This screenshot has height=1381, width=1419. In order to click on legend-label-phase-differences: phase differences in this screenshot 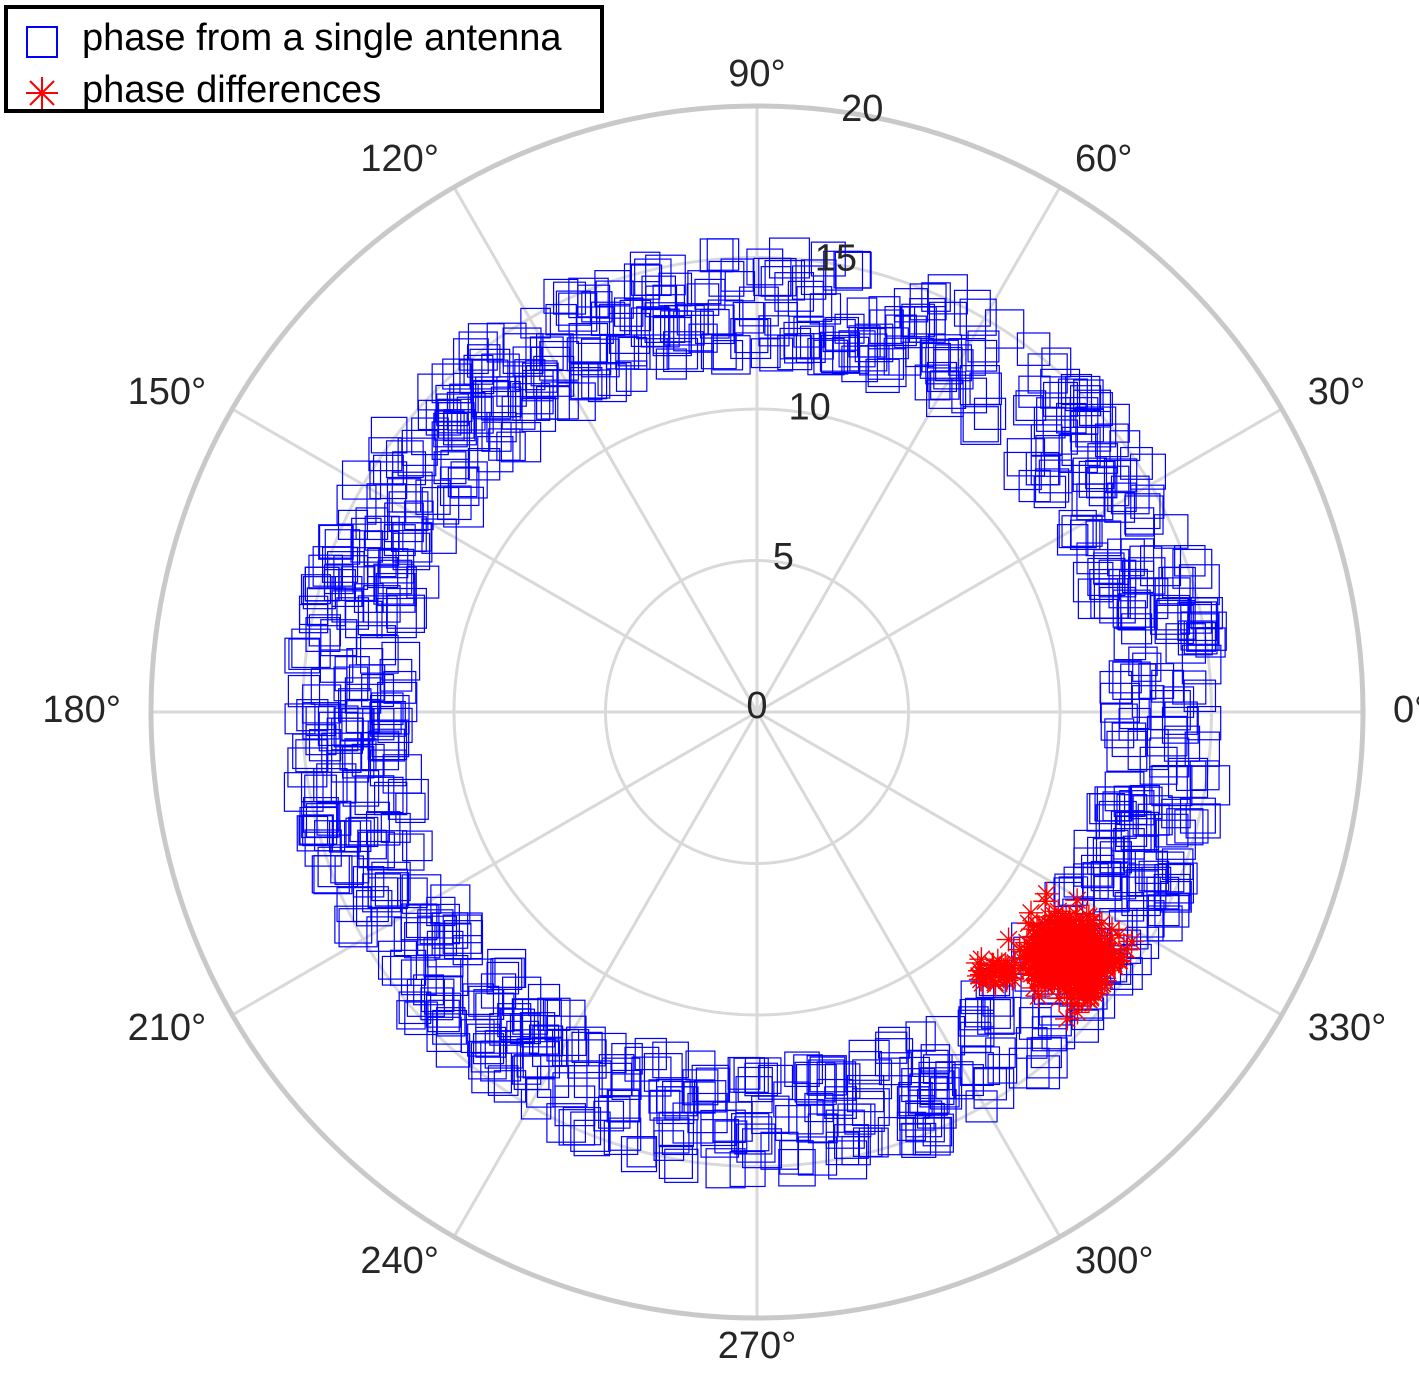, I will do `click(232, 90)`.